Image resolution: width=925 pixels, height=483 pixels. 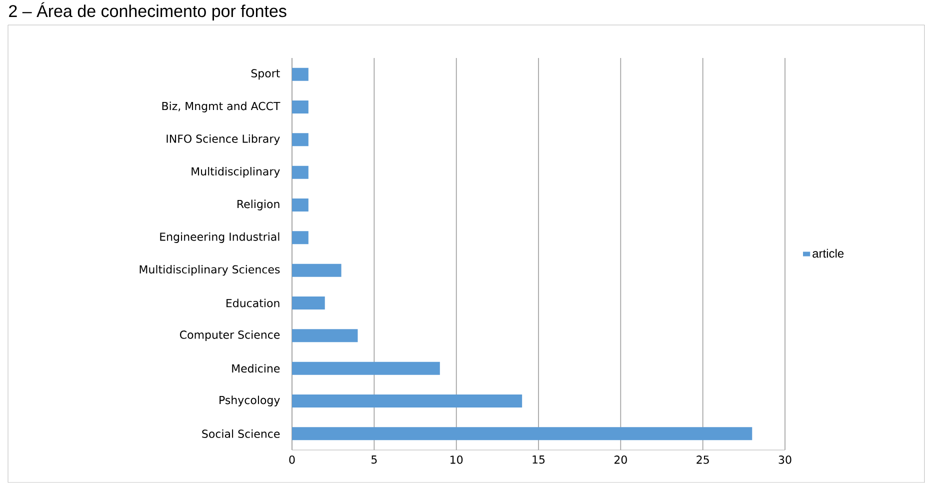 What do you see at coordinates (456, 460) in the screenshot?
I see `x-tick-label: 10` at bounding box center [456, 460].